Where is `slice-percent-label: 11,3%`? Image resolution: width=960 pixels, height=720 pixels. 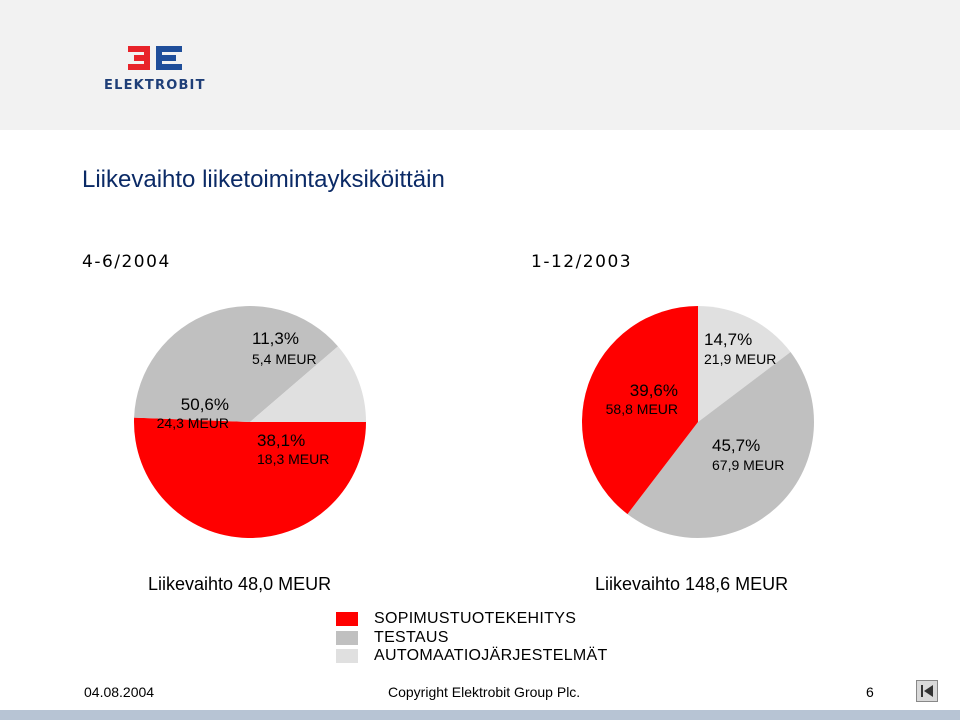
slice-percent-label: 11,3% is located at coordinates (275, 338).